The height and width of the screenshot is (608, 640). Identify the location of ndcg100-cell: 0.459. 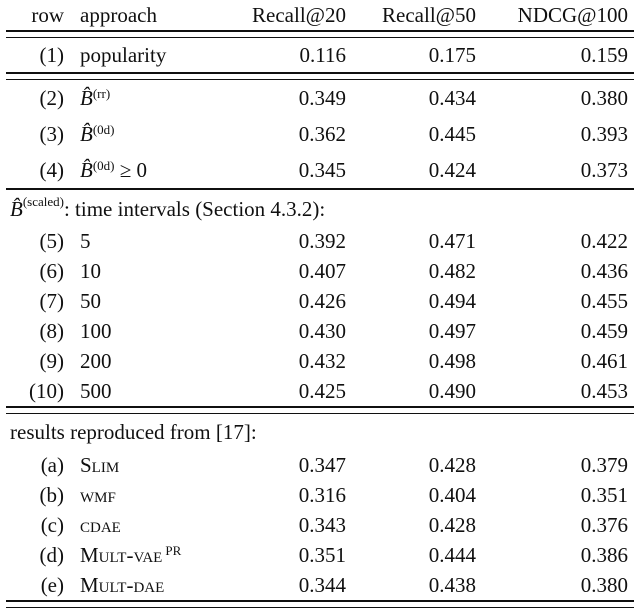
(604, 330).